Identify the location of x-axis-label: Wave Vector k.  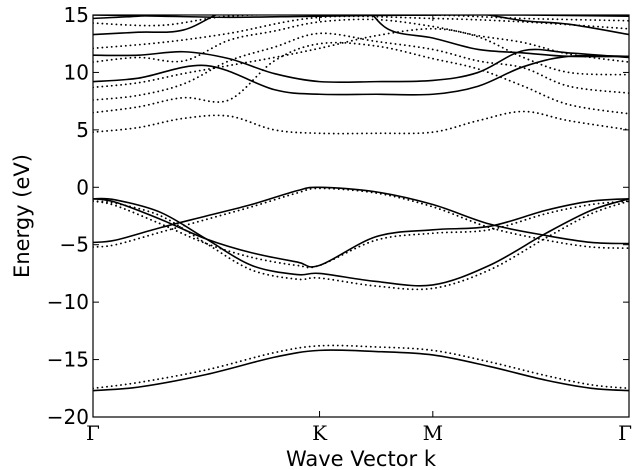
(361, 458).